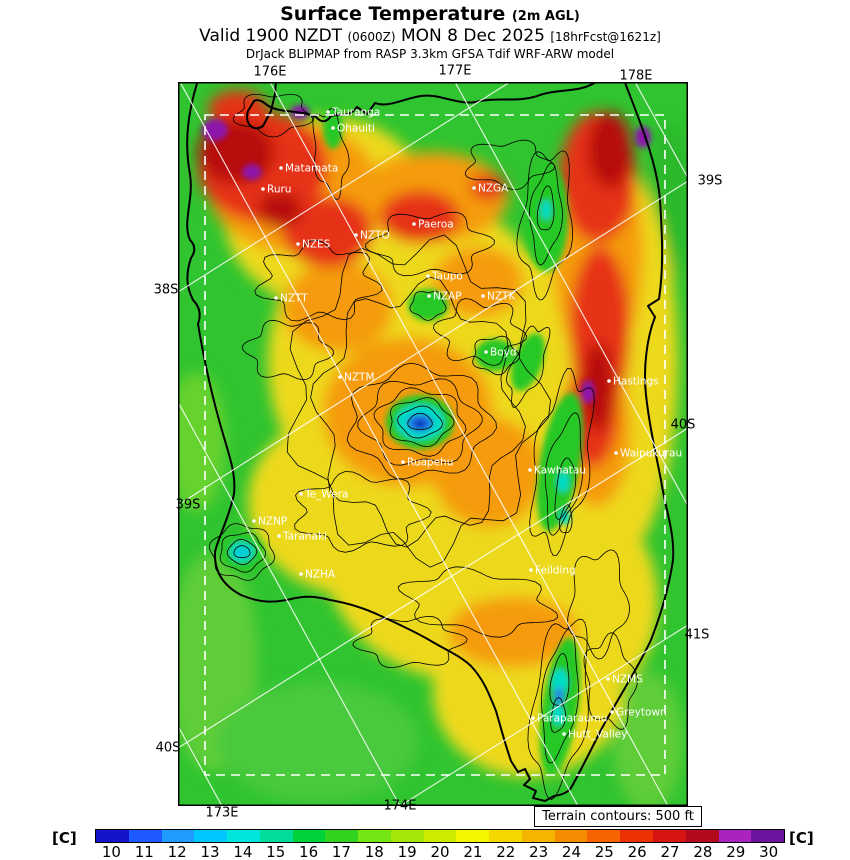 This screenshot has height=860, width=850. Describe the element at coordinates (430, 463) in the screenshot. I see `station-label: Ruapehu` at that location.